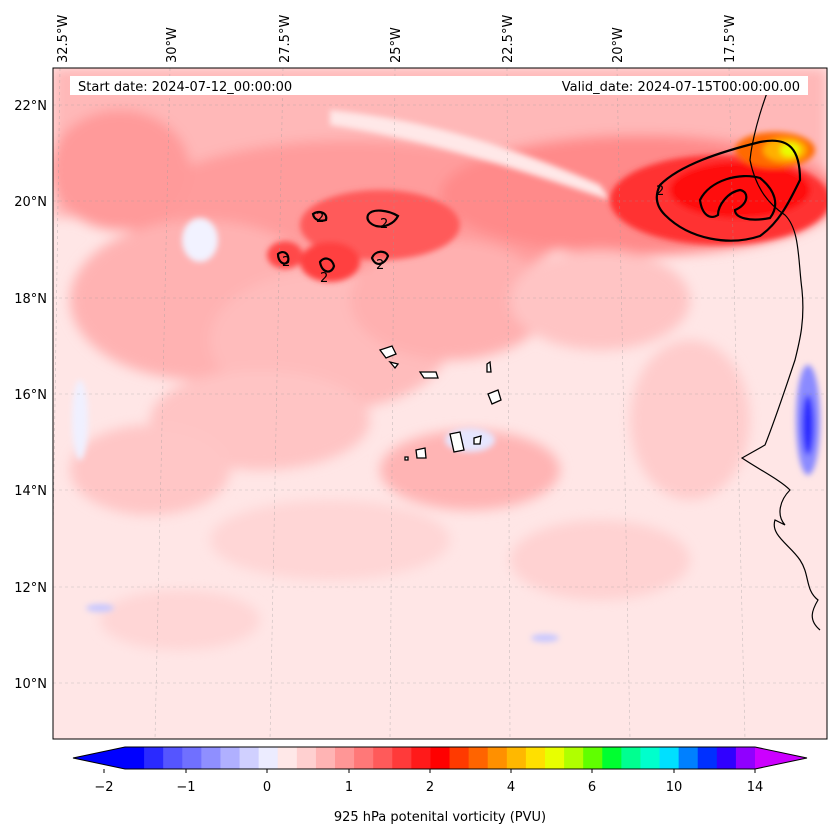  I want to click on cape-verde-islands, so click(440, 403).